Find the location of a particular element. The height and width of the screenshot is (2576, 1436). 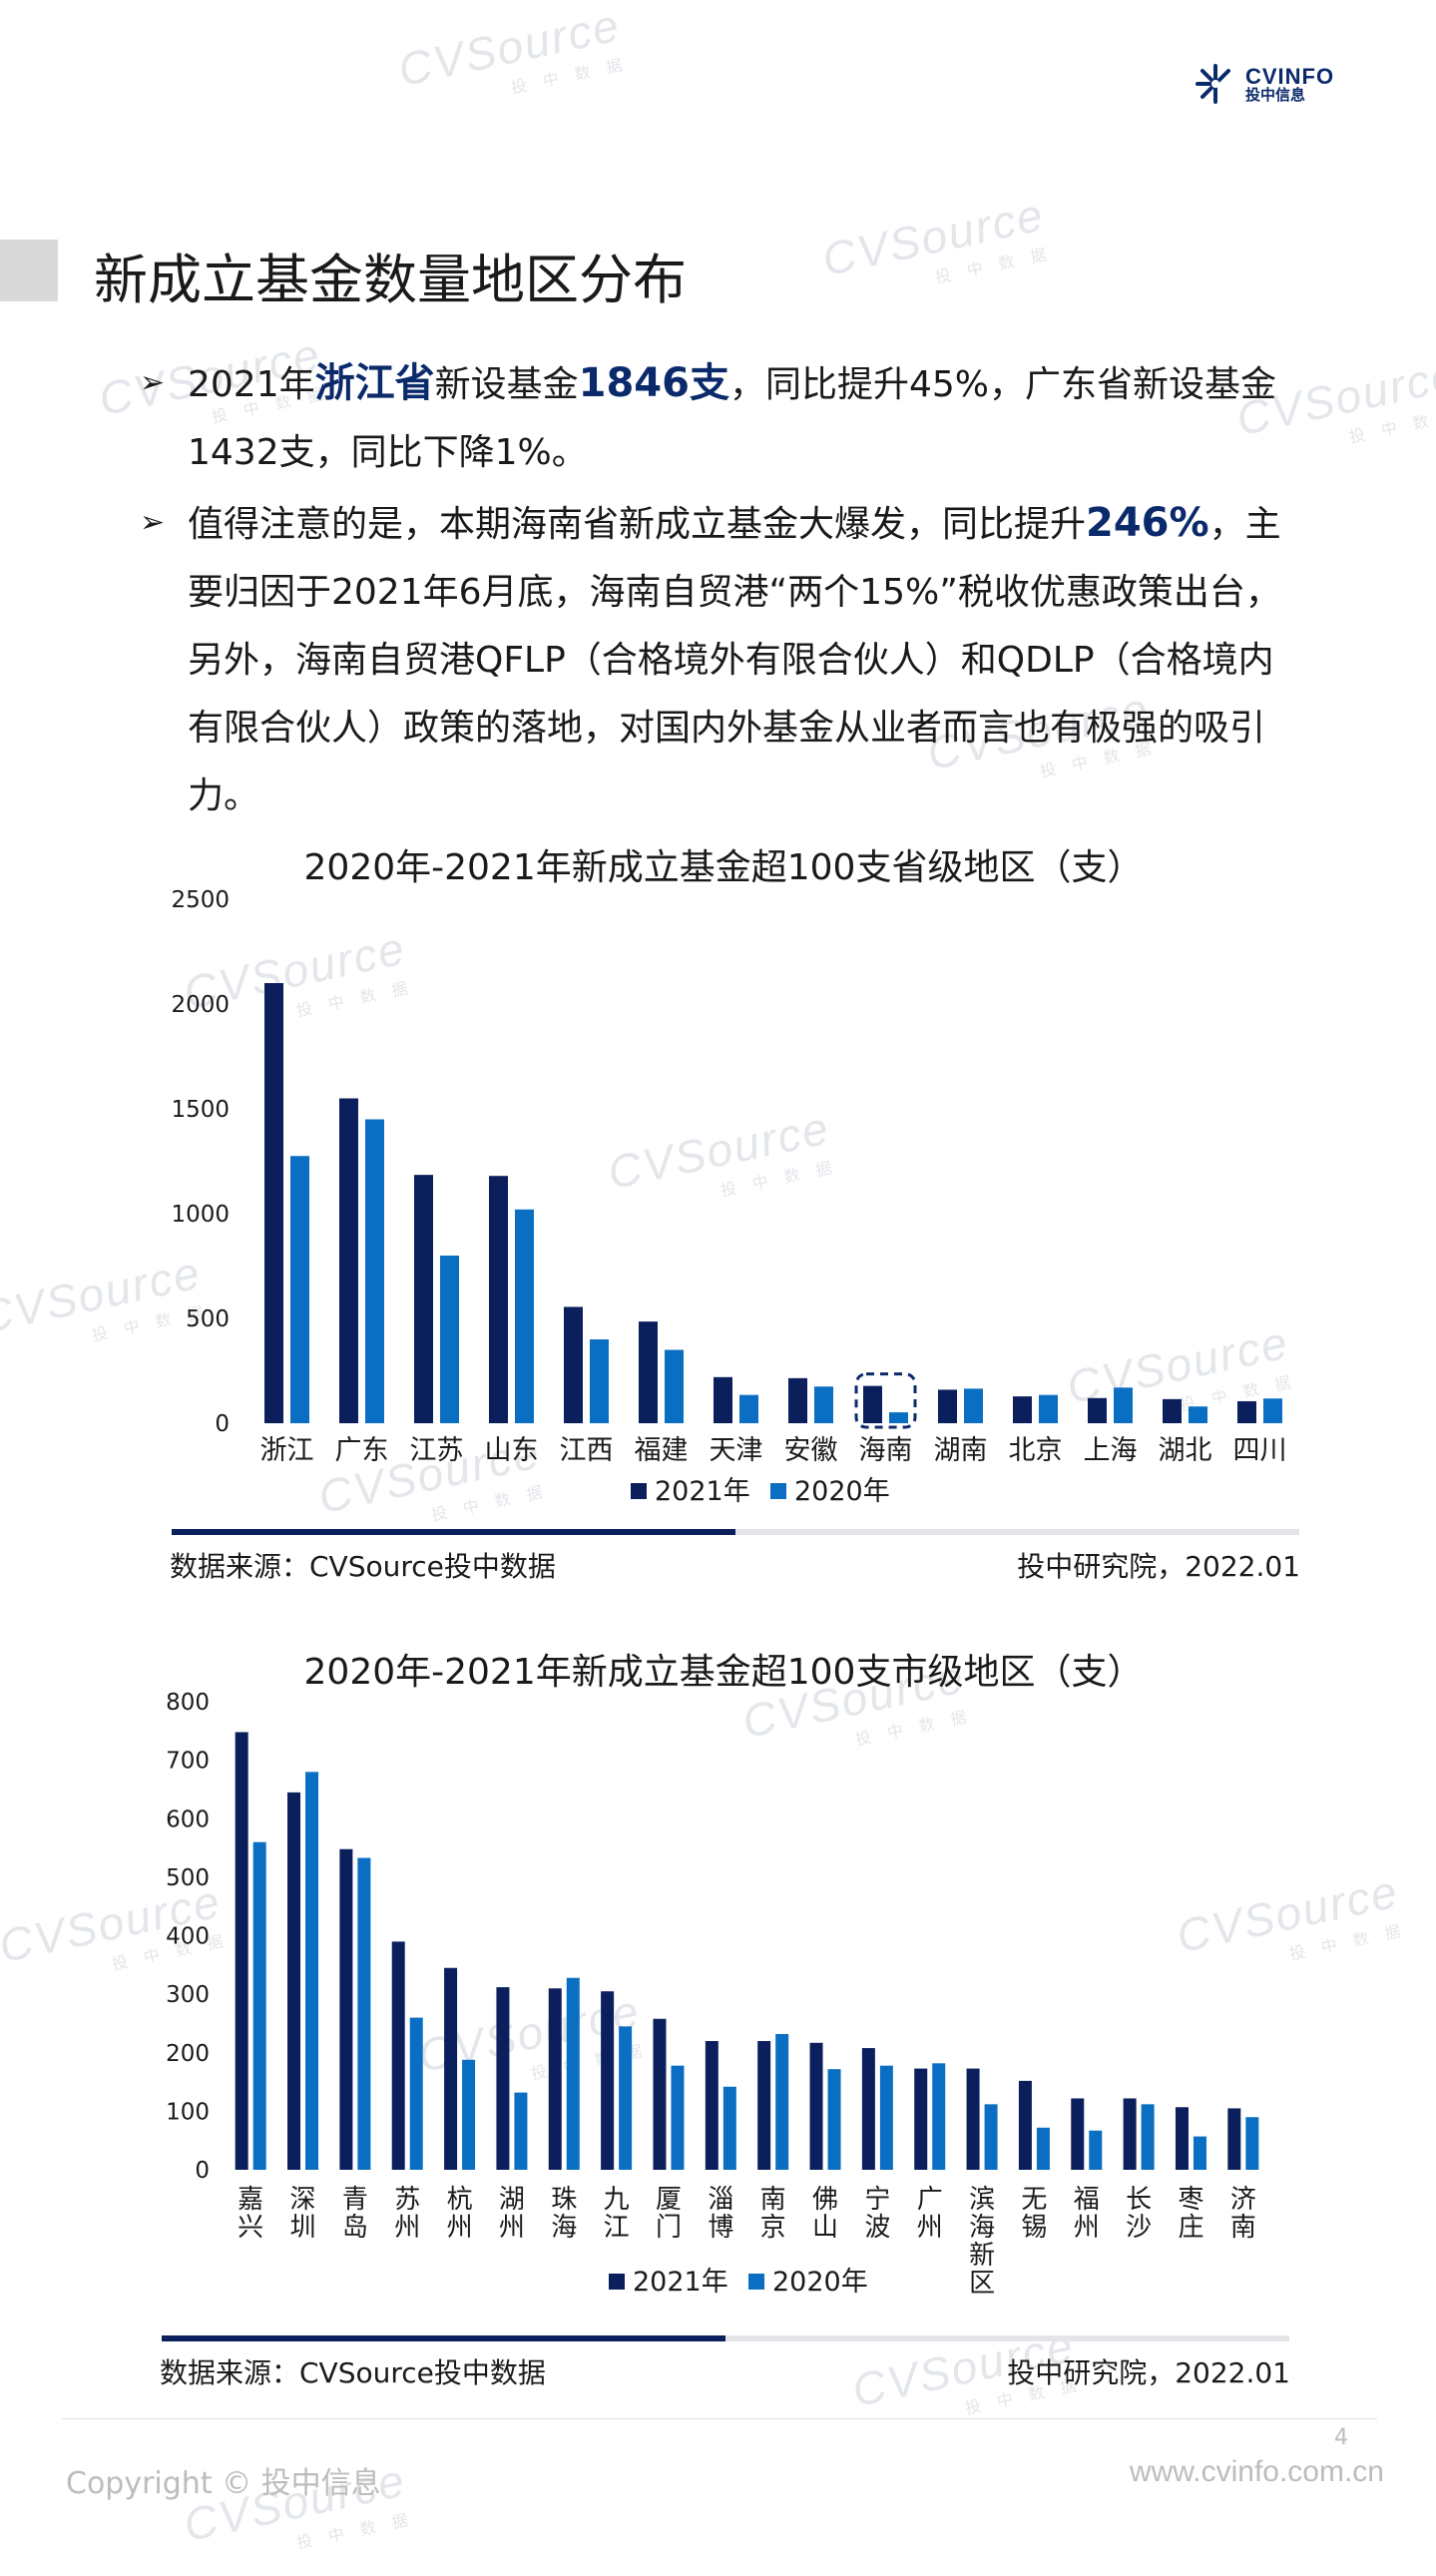

page-number: 4 is located at coordinates (1341, 2438).